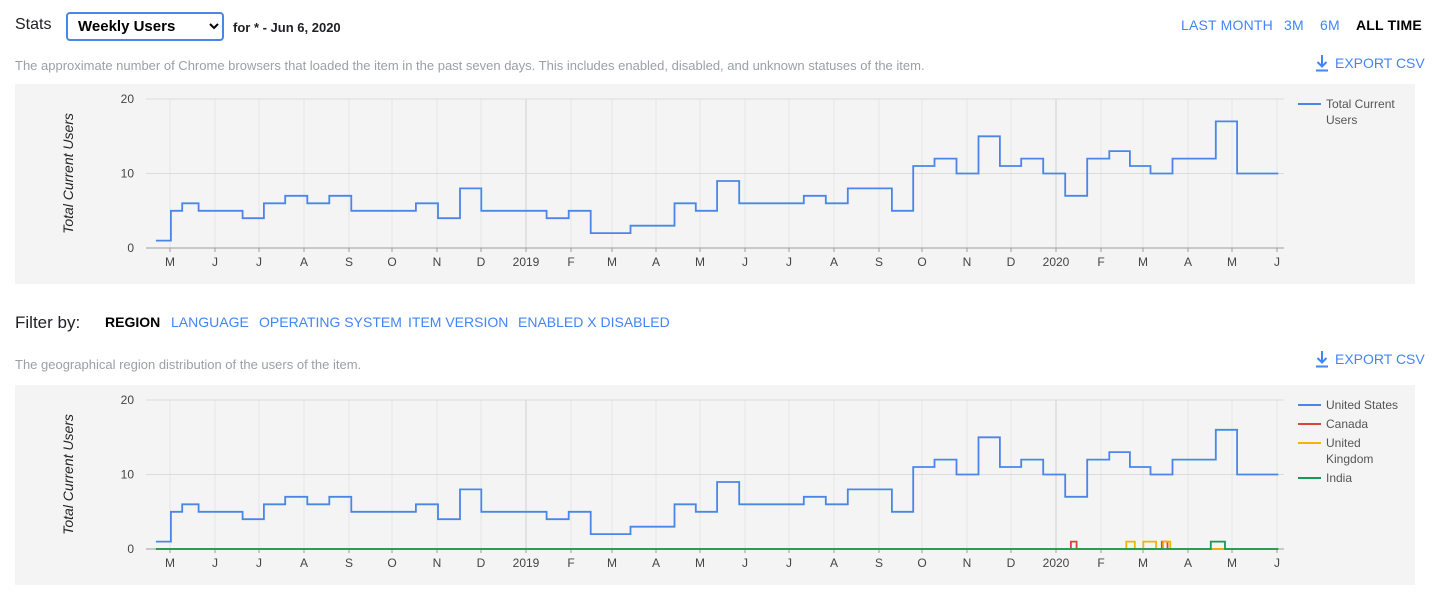  What do you see at coordinates (1341, 120) in the screenshot?
I see `legend-label: Users` at bounding box center [1341, 120].